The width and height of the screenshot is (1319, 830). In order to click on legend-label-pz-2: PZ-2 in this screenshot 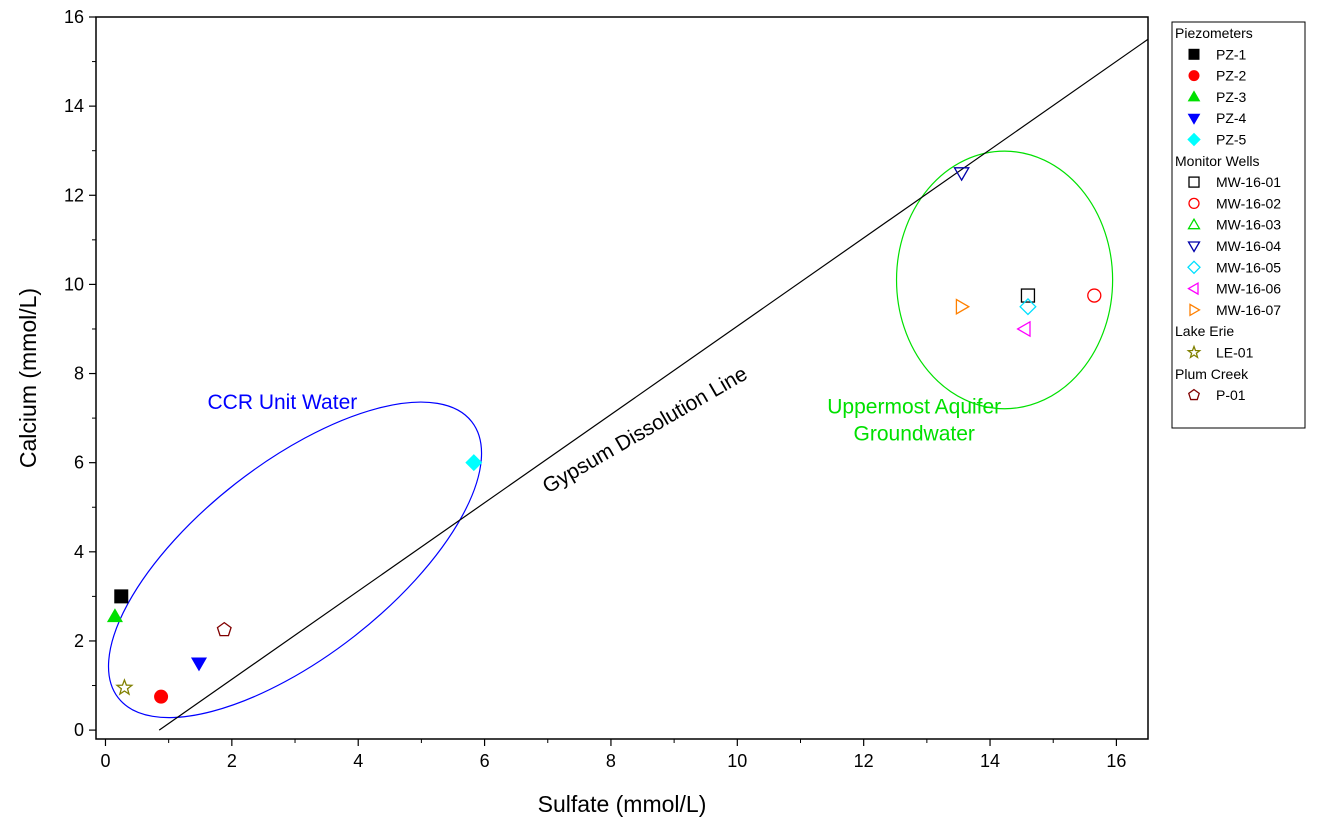, I will do `click(1231, 76)`.